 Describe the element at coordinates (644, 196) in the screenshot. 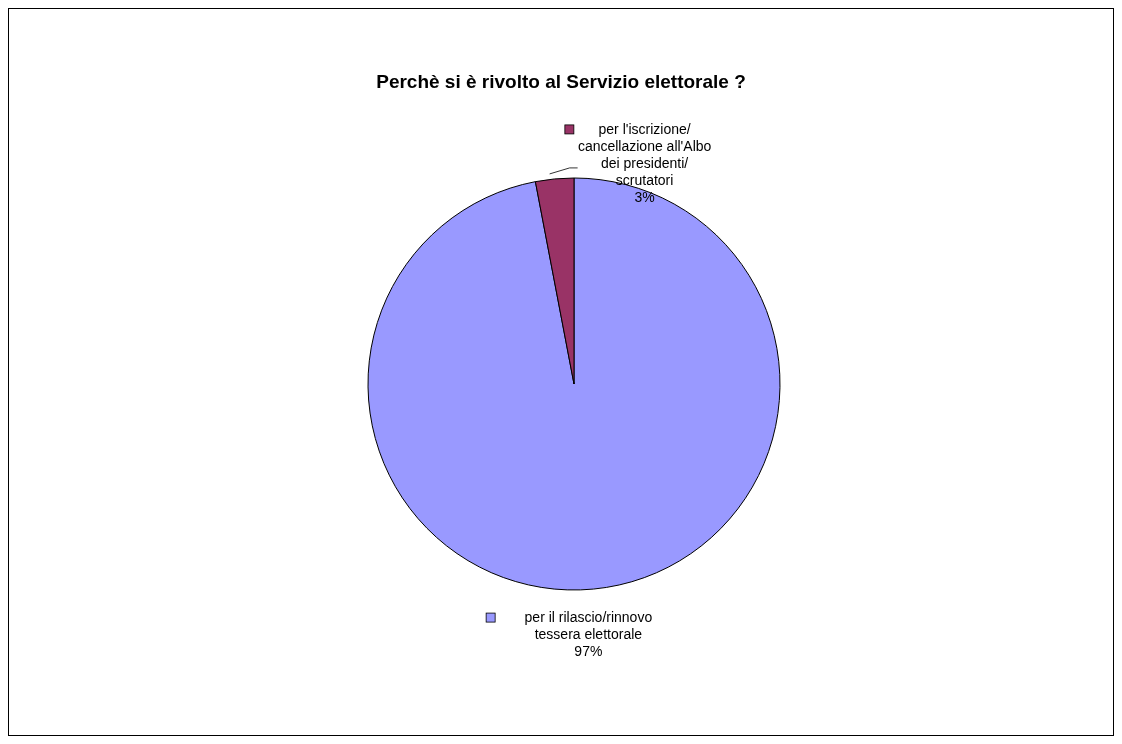

I see `data-label: 3%` at that location.